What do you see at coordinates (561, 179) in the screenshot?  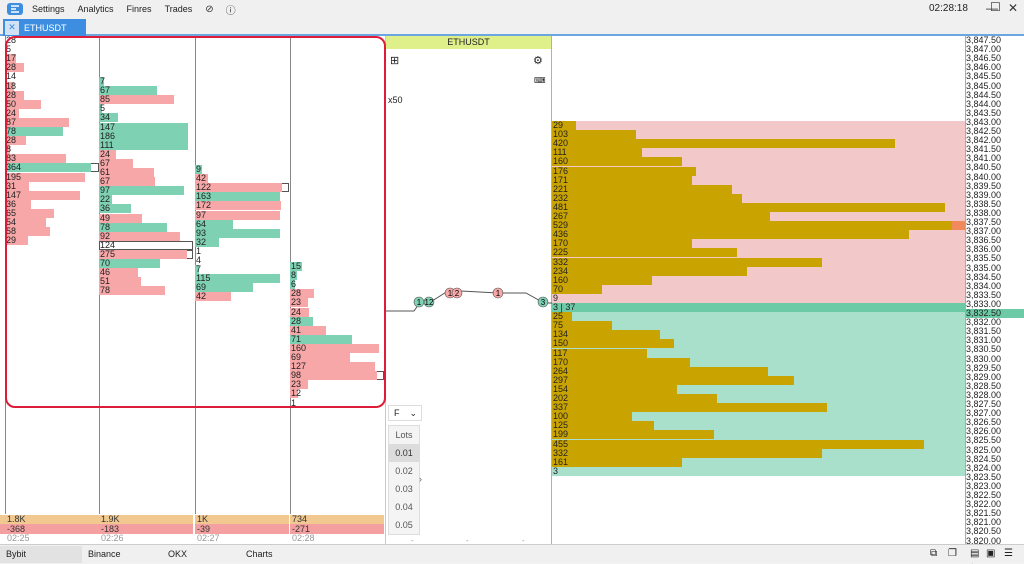 I see `ask-volume: 171` at bounding box center [561, 179].